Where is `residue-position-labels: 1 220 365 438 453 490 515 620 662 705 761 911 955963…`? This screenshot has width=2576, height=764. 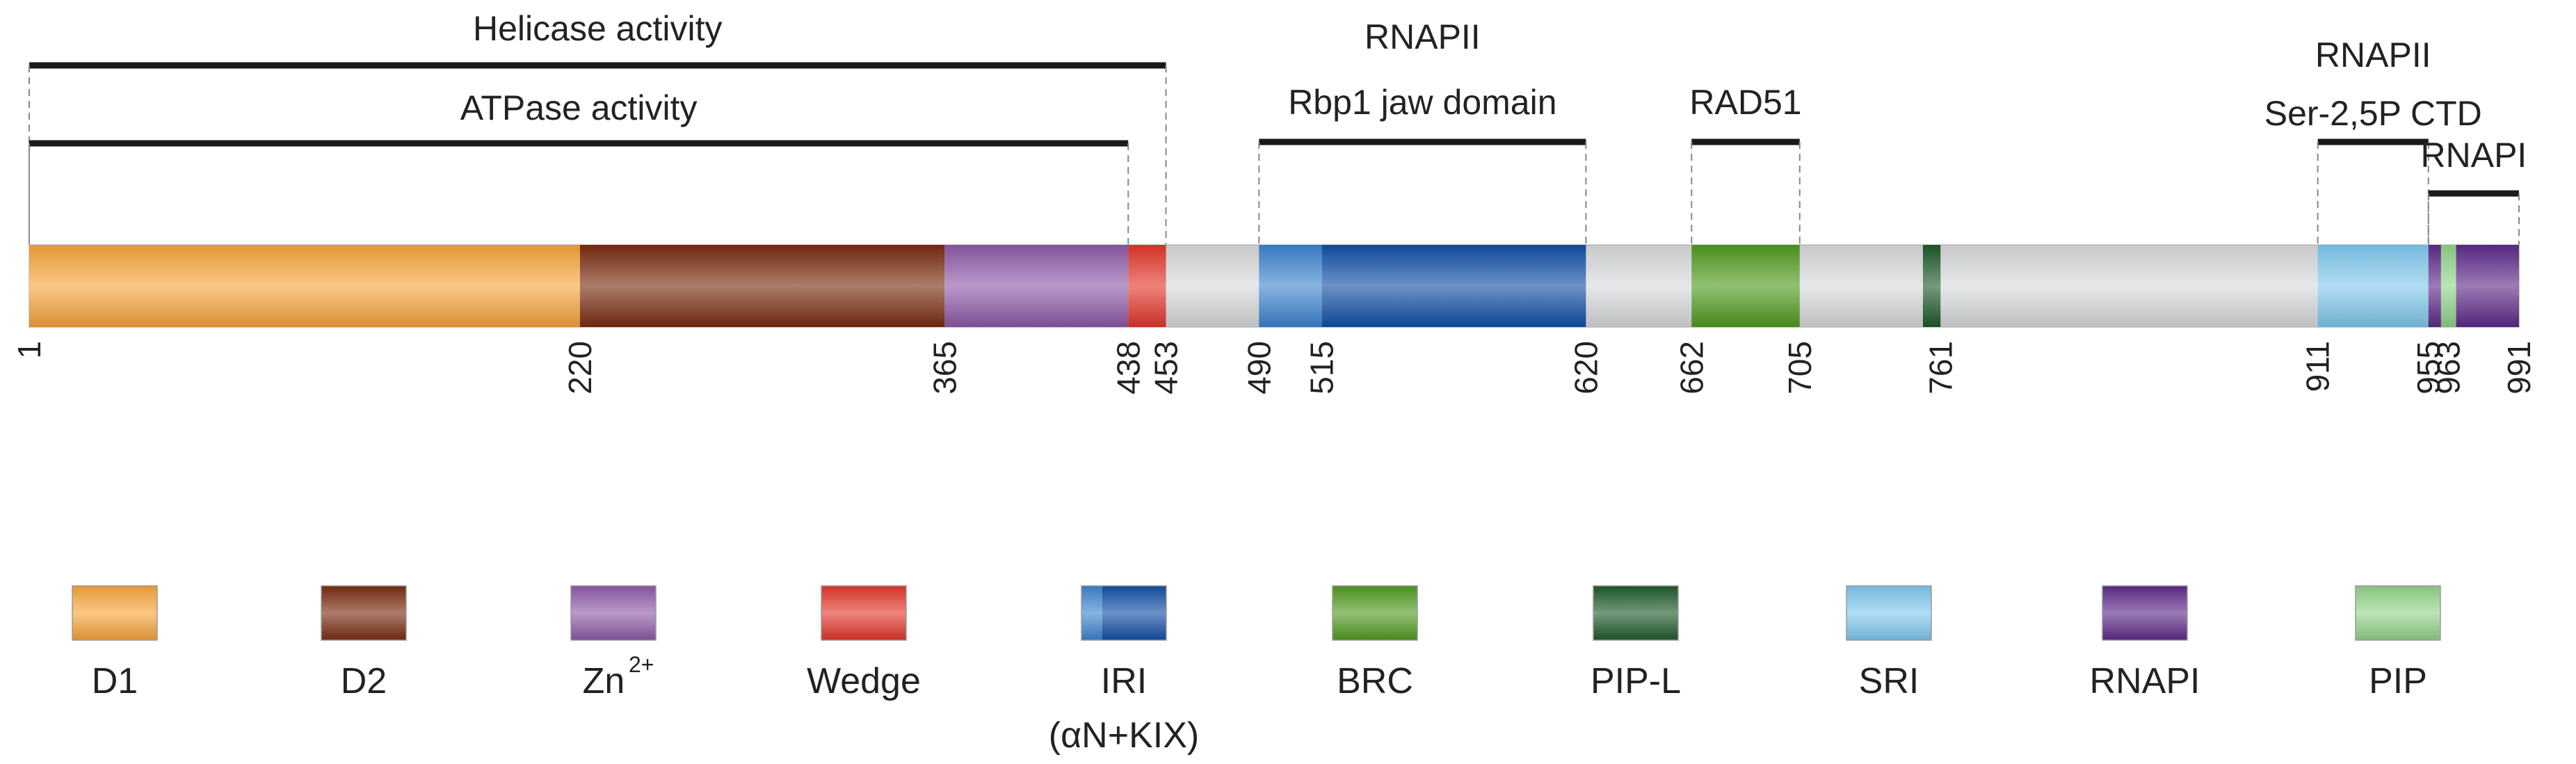 residue-position-labels: 1 220 365 438 453 490 515 620 662 705 761 911 955963… is located at coordinates (1274, 368).